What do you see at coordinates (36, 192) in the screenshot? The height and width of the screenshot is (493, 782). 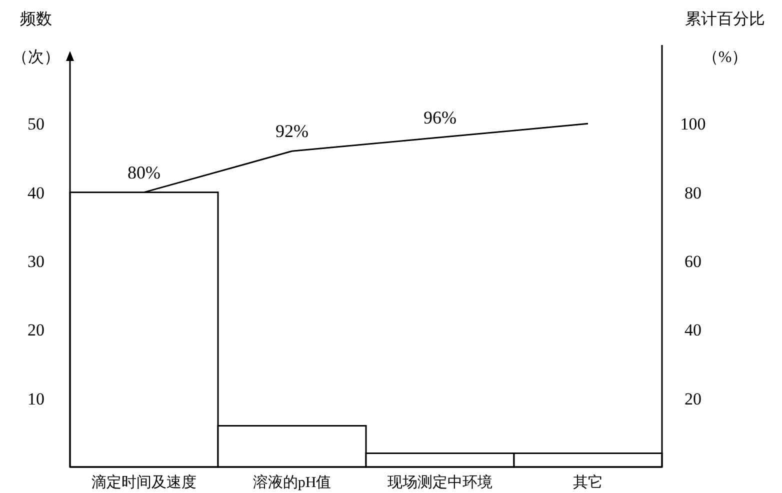 I see `y-tick-label: 40` at bounding box center [36, 192].